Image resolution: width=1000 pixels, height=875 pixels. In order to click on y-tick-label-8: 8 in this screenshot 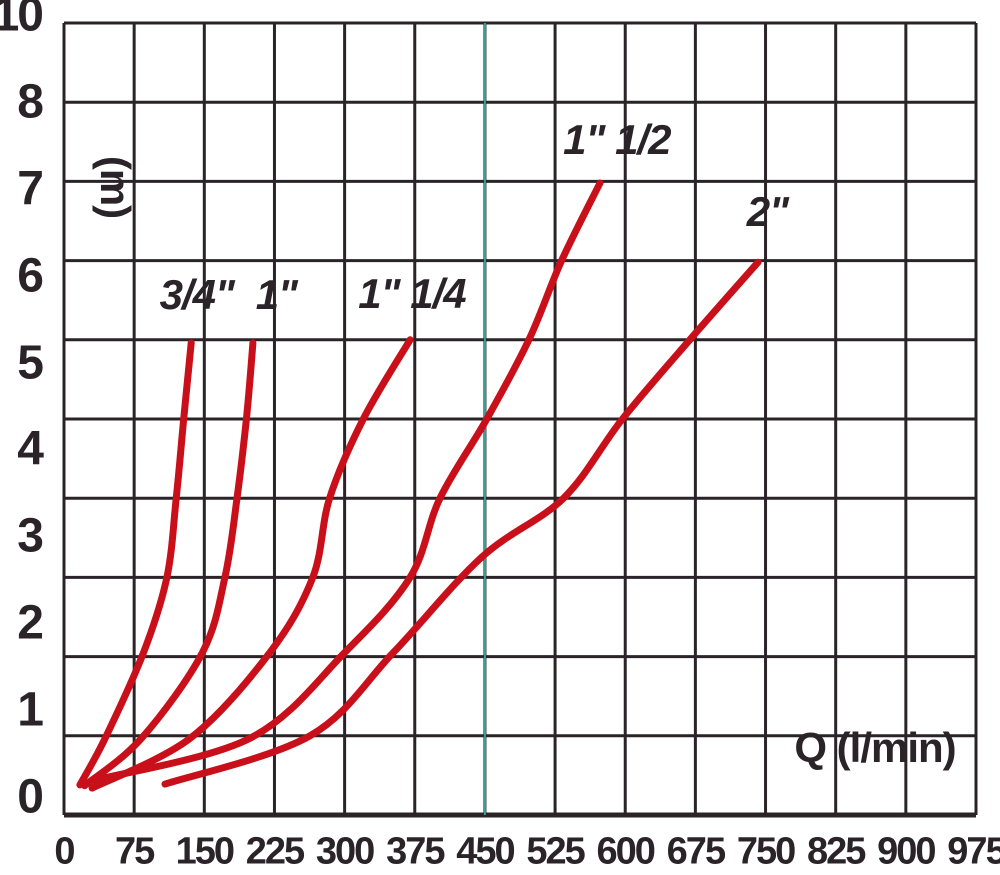, I will do `click(30, 102)`.